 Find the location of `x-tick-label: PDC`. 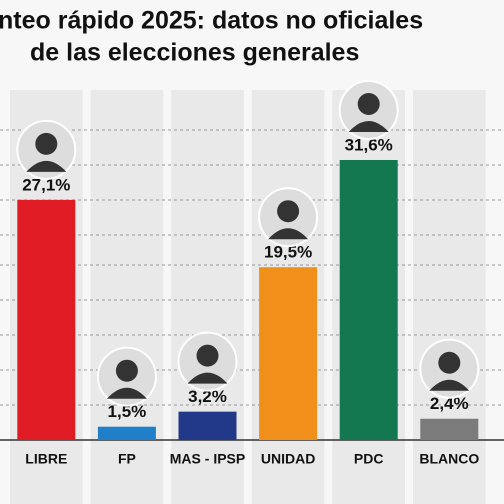

x-tick-label: PDC is located at coordinates (369, 459).